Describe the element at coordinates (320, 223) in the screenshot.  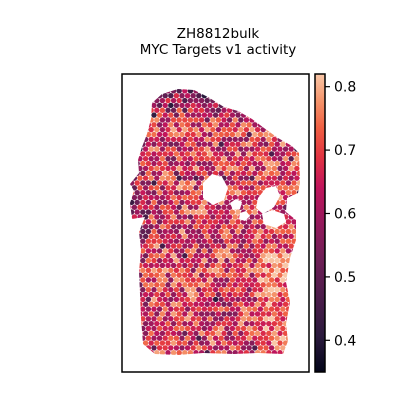
I see `colorbar` at that location.